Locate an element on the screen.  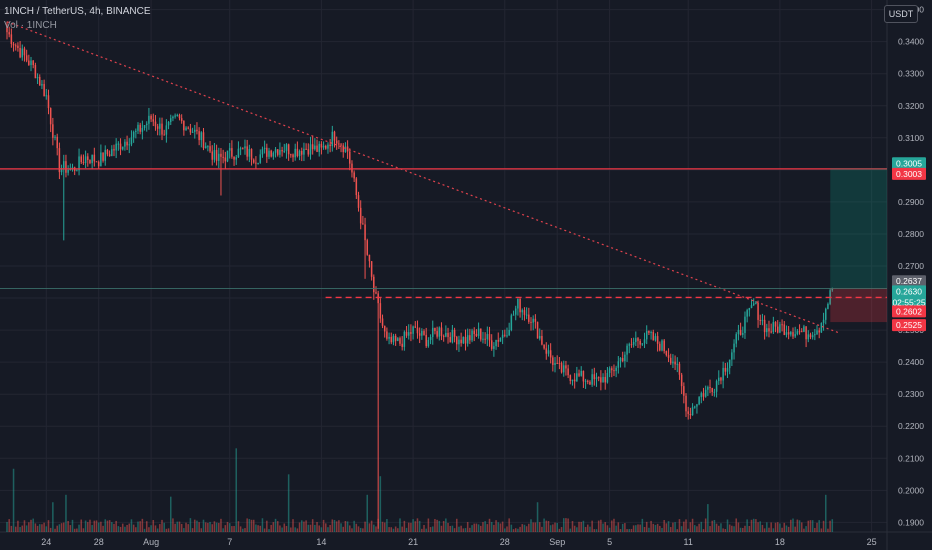
x-tick-label: 18 is located at coordinates (780, 542).